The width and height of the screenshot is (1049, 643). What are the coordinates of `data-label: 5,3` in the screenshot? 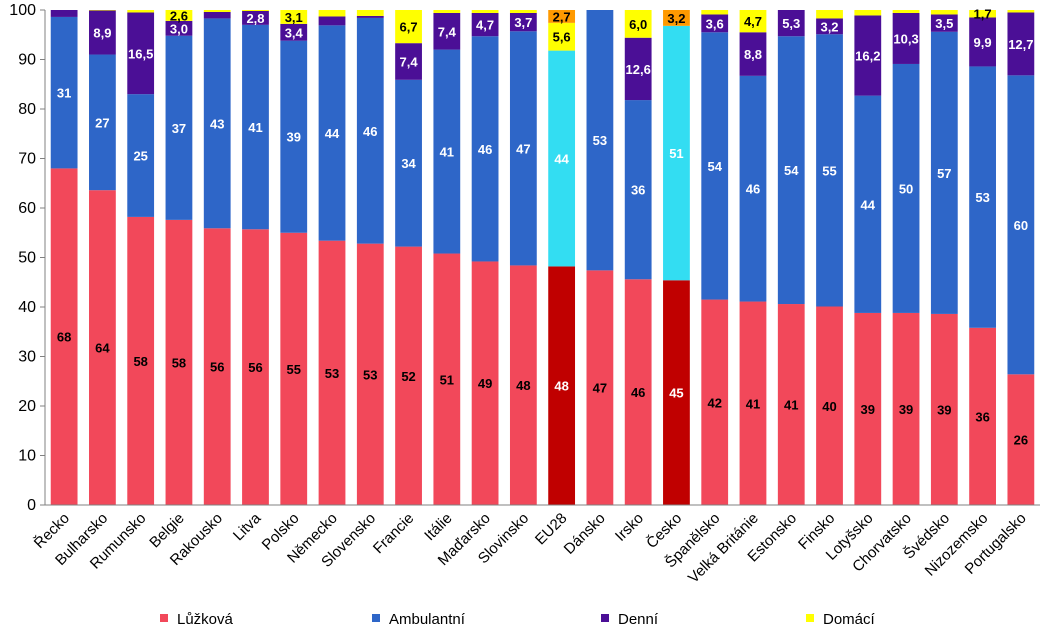 It's located at (791, 23).